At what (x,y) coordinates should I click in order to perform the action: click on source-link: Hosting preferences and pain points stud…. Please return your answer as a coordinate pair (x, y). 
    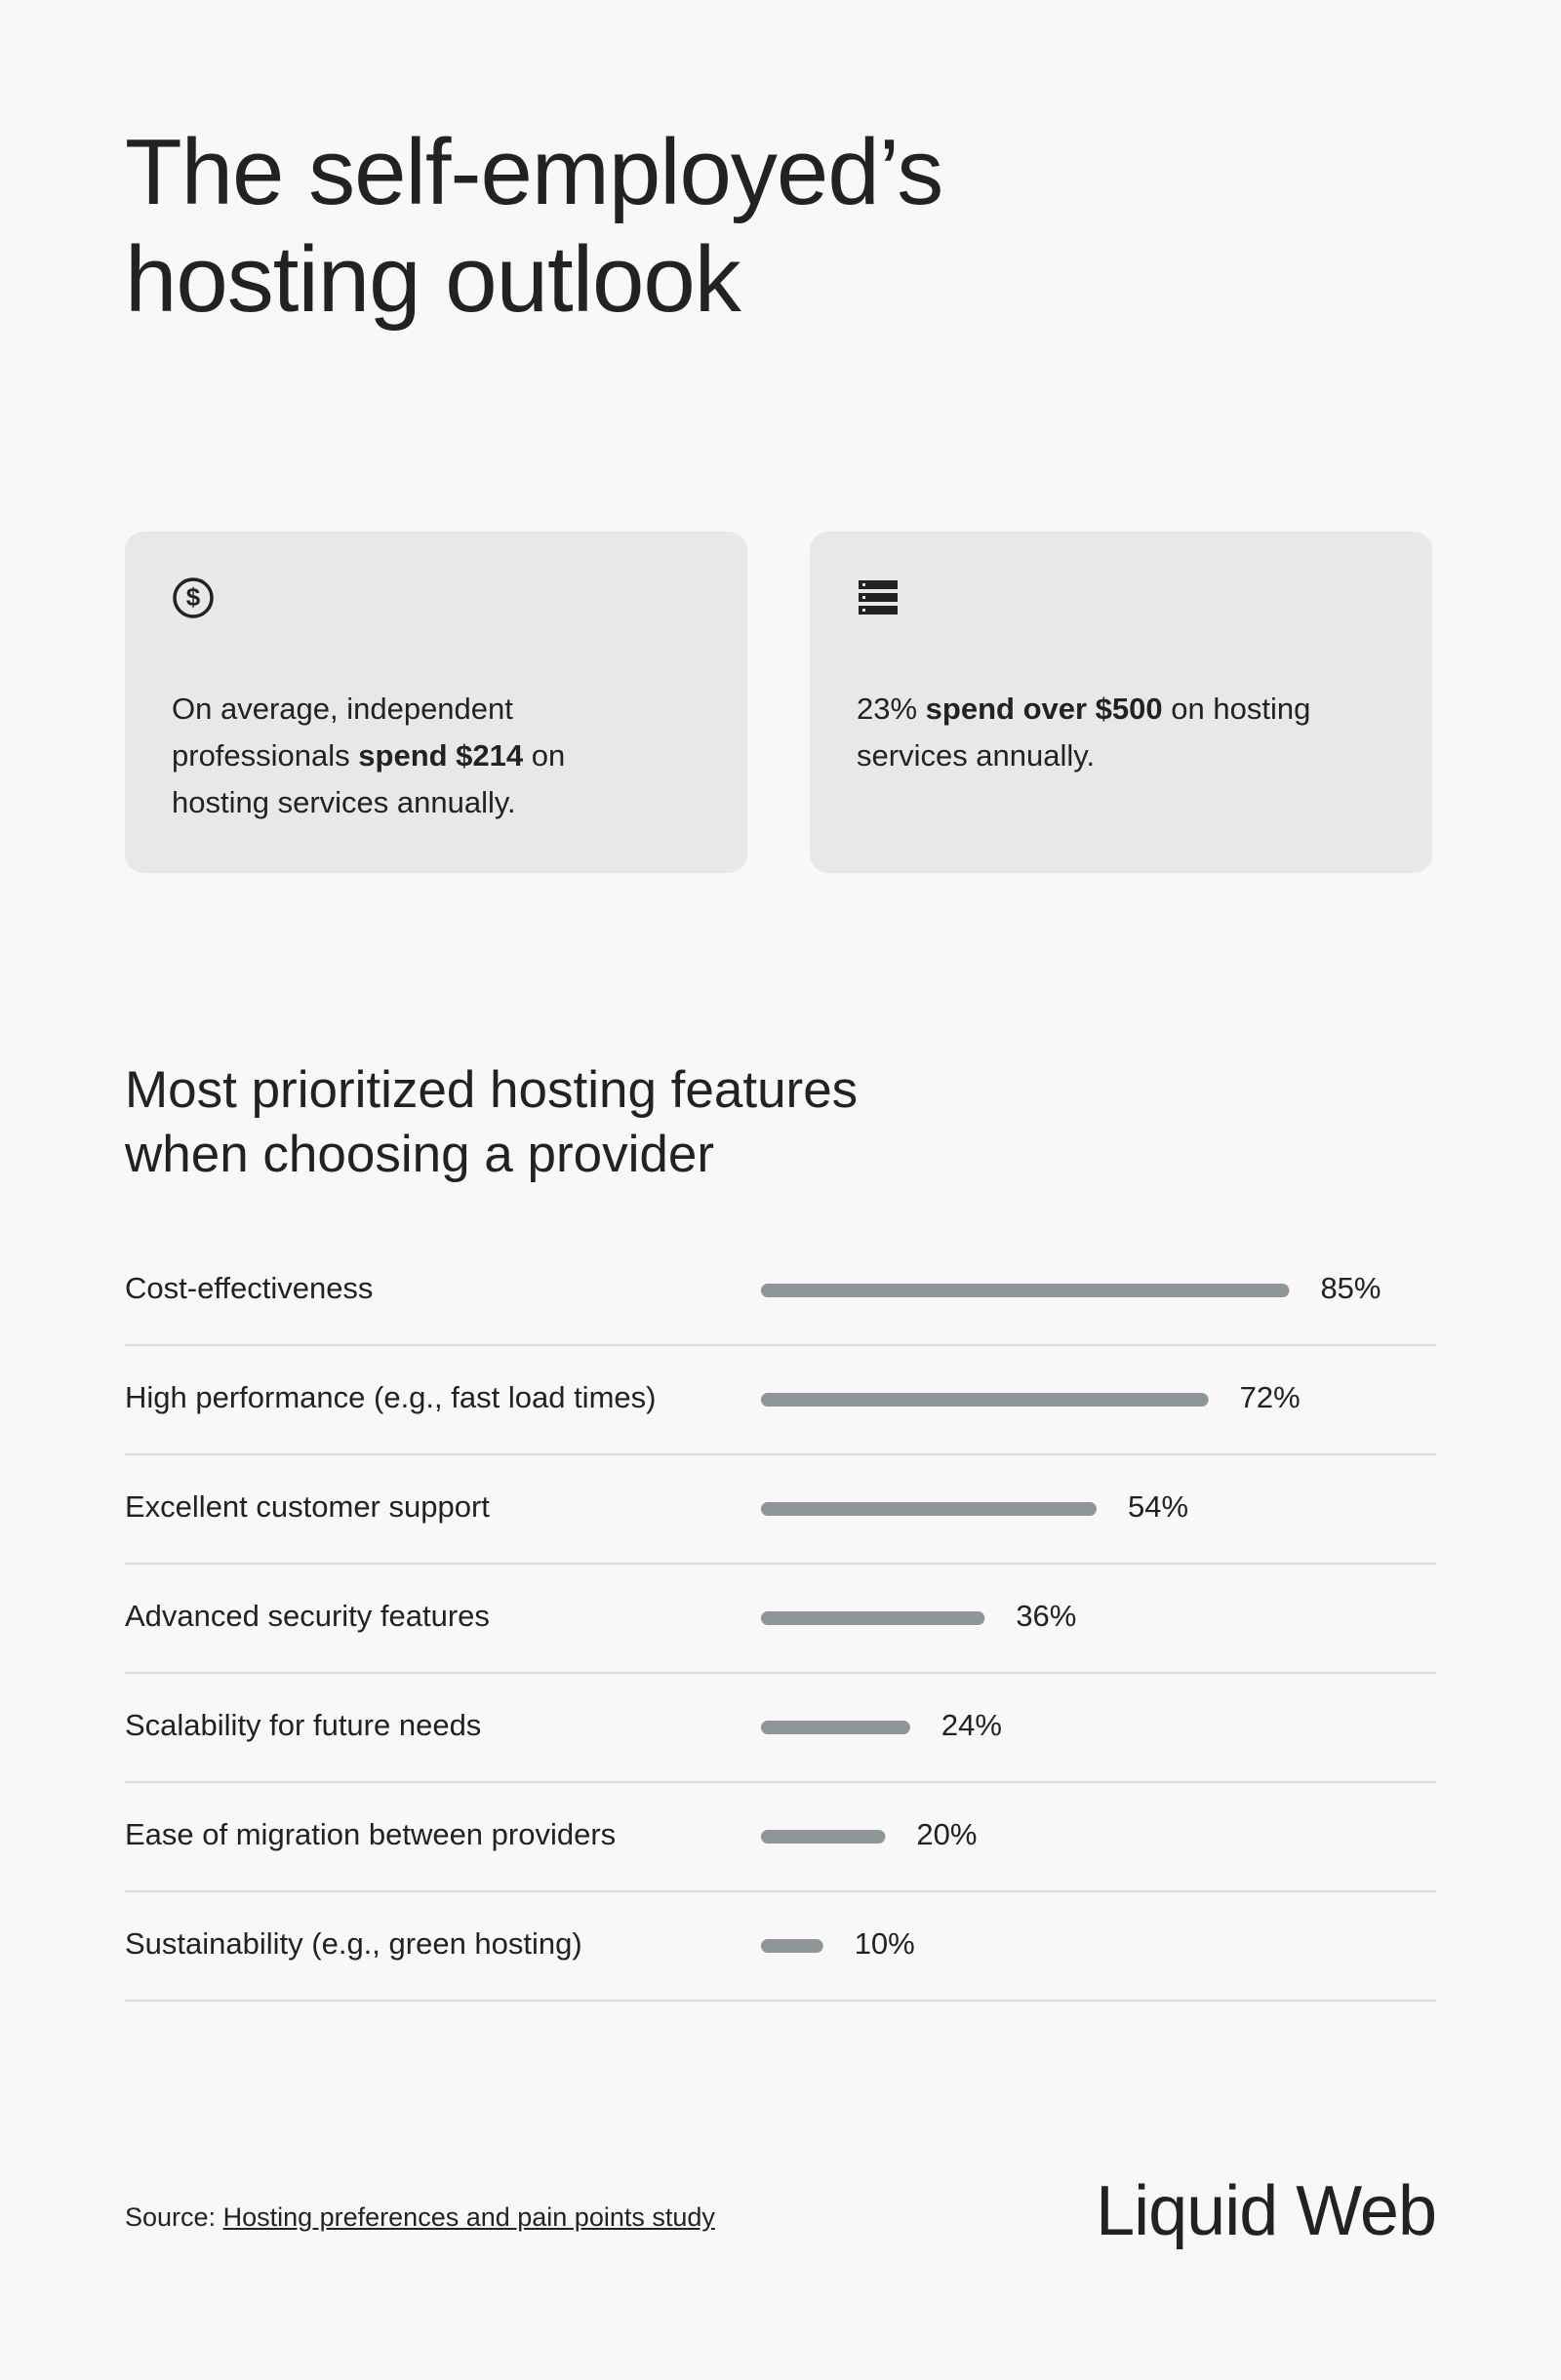
    Looking at the image, I should click on (468, 2217).